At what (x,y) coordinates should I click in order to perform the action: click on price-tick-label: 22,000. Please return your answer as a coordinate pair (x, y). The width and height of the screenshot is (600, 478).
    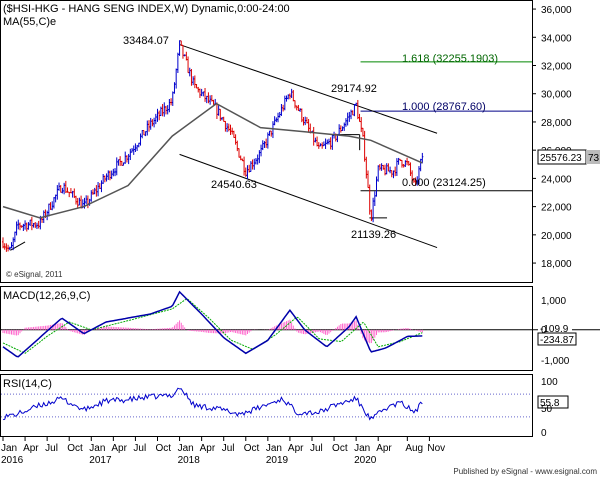
    Looking at the image, I should click on (556, 208).